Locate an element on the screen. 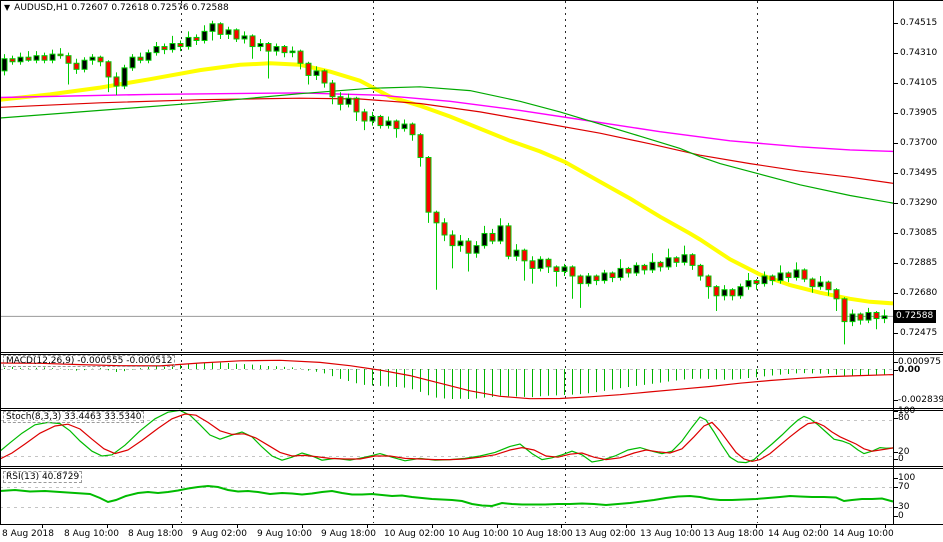  time-axis-label: 10 Aug 10:00 is located at coordinates (478, 534).